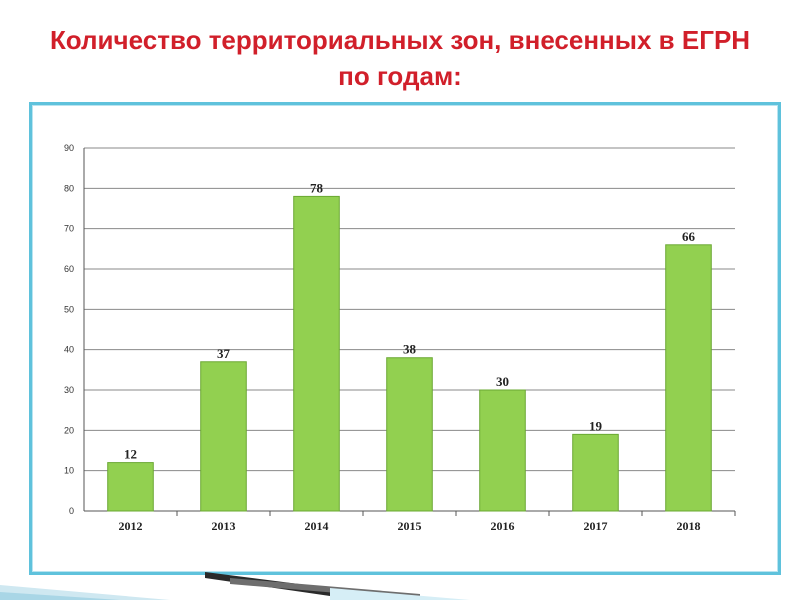 This screenshot has height=600, width=800. What do you see at coordinates (595, 472) in the screenshot?
I see `bar-2017` at bounding box center [595, 472].